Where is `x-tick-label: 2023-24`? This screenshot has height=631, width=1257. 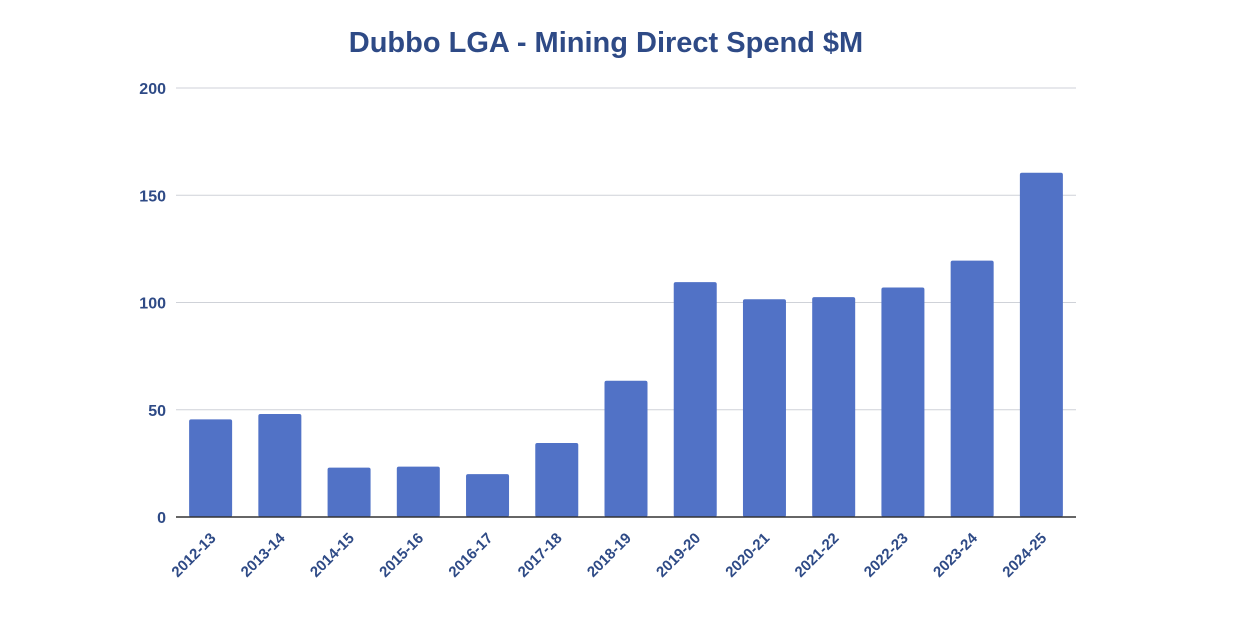 x-tick-label: 2023-24 is located at coordinates (955, 554).